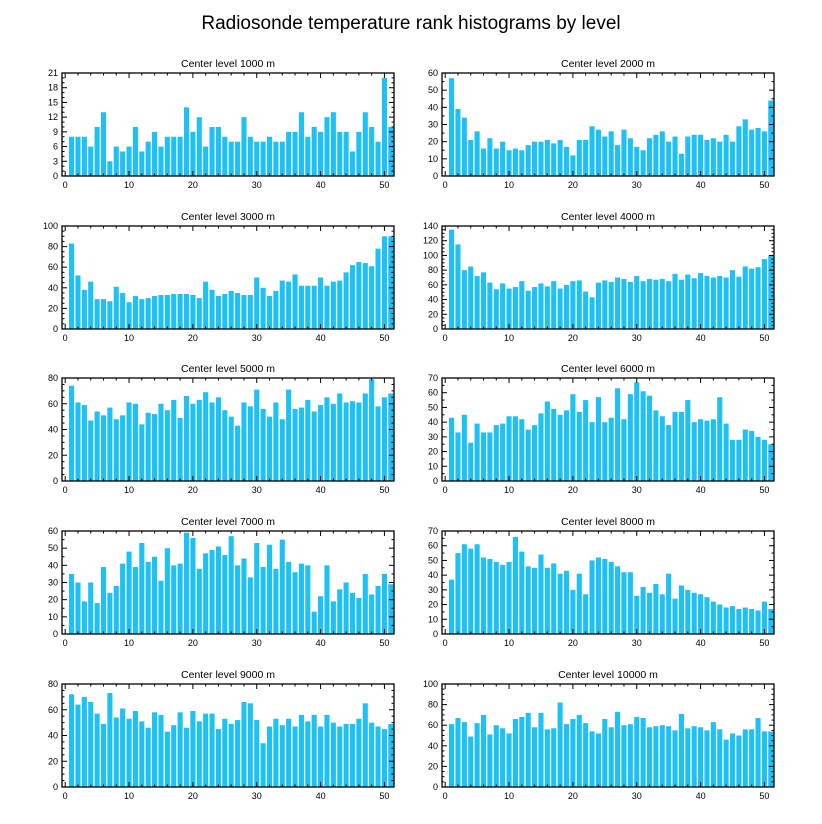  I want to click on panel-title: Center level 1000 m, so click(228, 64).